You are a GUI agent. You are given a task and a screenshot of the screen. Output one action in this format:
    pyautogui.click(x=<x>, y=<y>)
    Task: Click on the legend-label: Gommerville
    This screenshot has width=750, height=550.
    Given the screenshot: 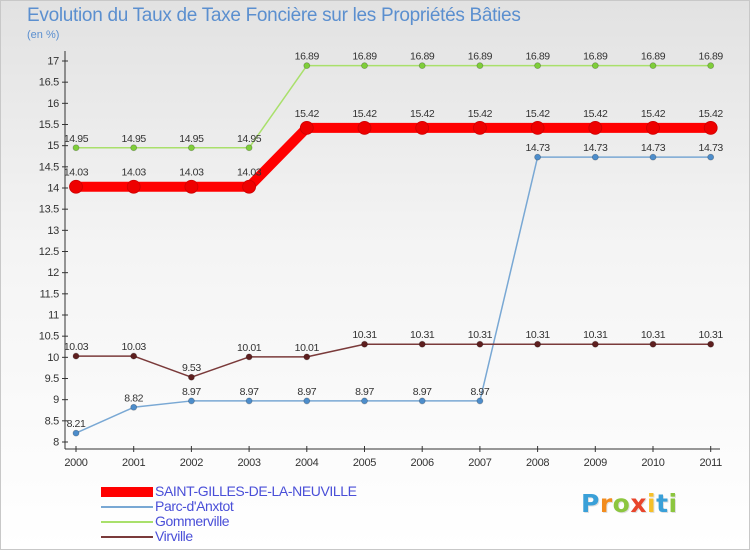 What is the action you would take?
    pyautogui.click(x=192, y=521)
    